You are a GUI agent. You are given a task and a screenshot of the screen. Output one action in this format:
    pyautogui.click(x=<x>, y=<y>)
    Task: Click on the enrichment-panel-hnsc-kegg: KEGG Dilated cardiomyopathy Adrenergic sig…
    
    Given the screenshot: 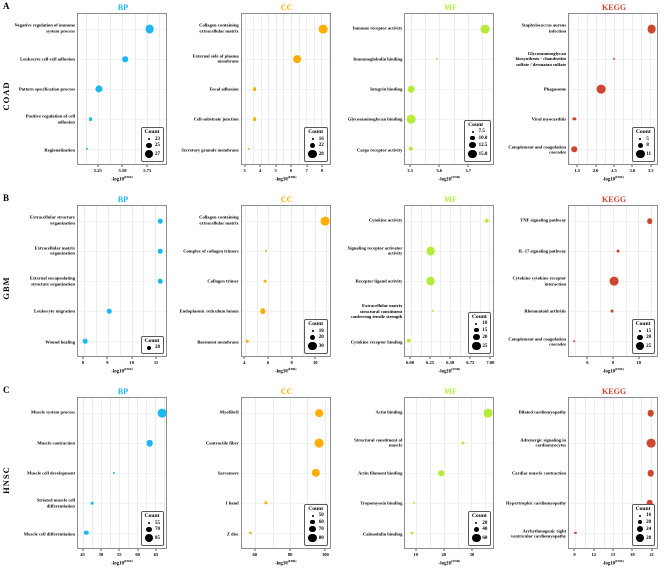 What is the action you would take?
    pyautogui.click(x=586, y=475)
    